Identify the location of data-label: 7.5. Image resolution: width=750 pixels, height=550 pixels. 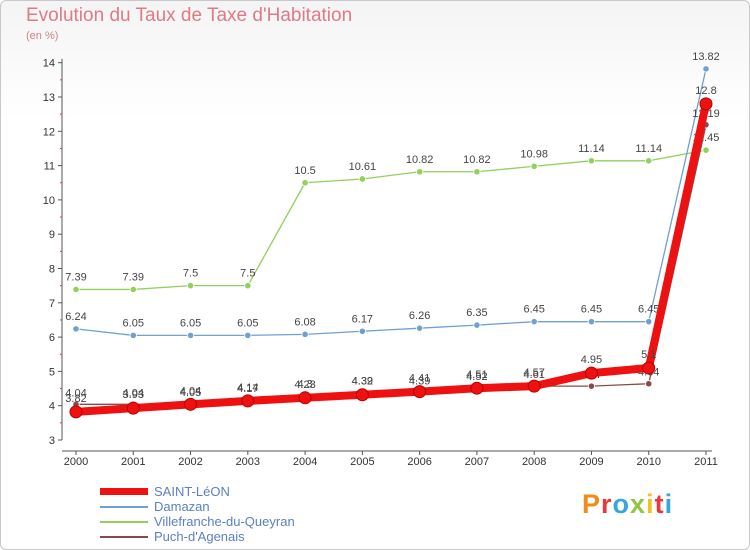
(190, 274).